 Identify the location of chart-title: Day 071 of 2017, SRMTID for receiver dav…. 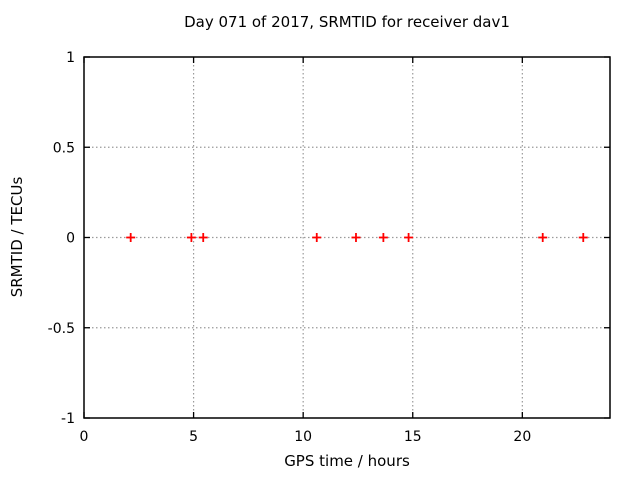
(347, 22).